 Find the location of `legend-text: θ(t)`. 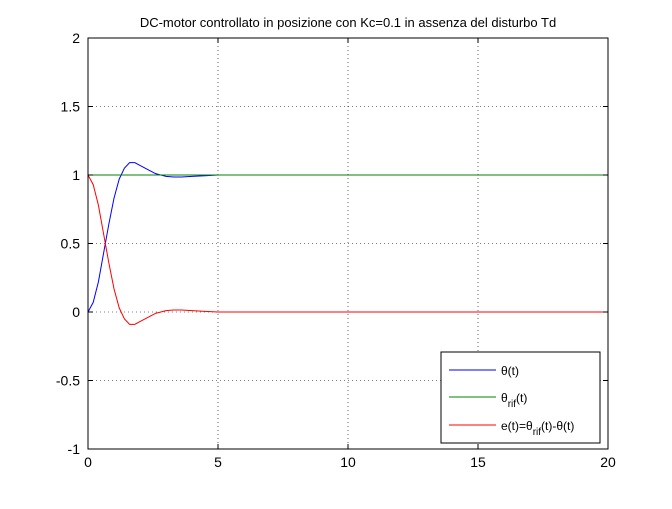

legend-text: θ(t) is located at coordinates (510, 371).